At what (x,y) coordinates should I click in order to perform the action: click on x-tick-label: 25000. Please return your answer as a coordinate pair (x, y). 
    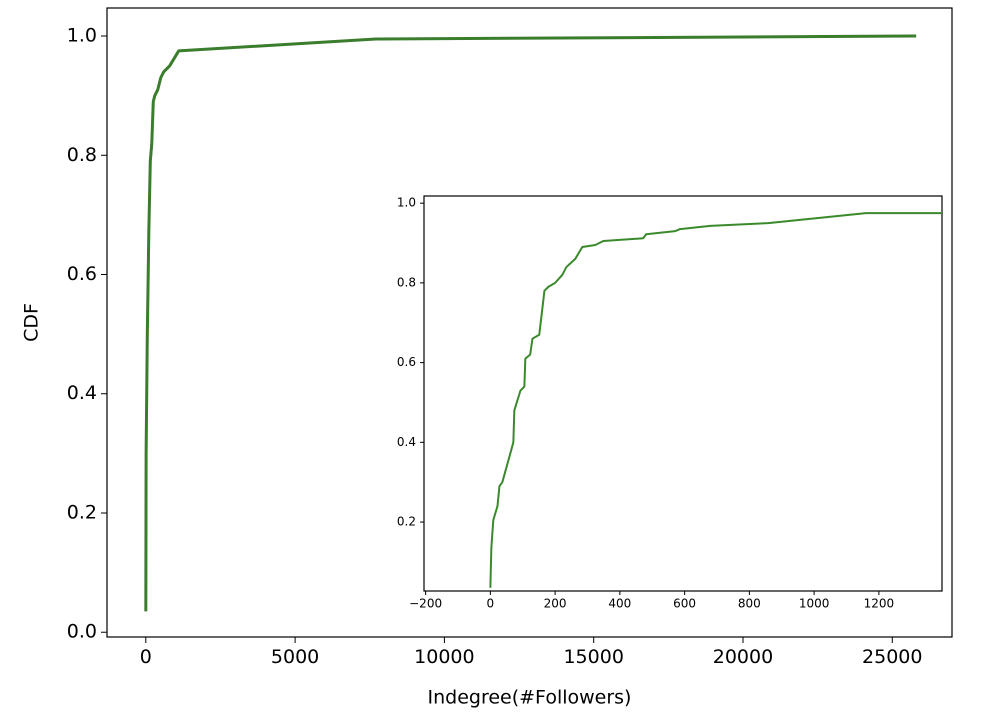
    Looking at the image, I should click on (892, 657).